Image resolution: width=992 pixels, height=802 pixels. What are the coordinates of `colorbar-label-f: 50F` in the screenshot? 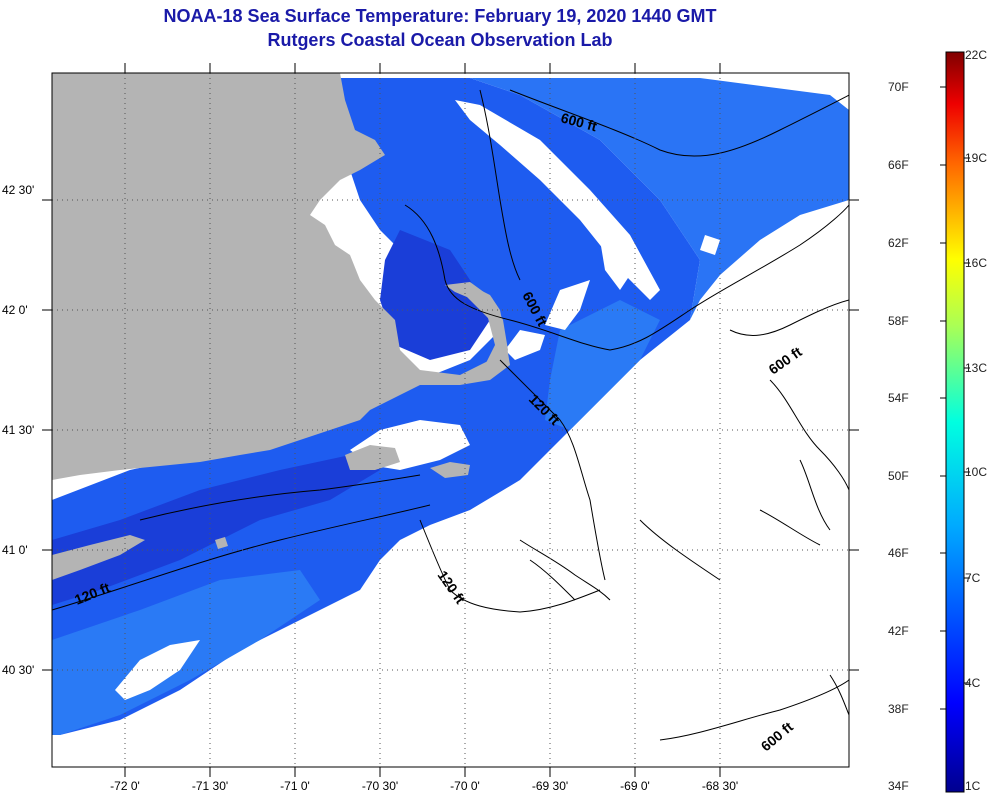 It's located at (898, 476).